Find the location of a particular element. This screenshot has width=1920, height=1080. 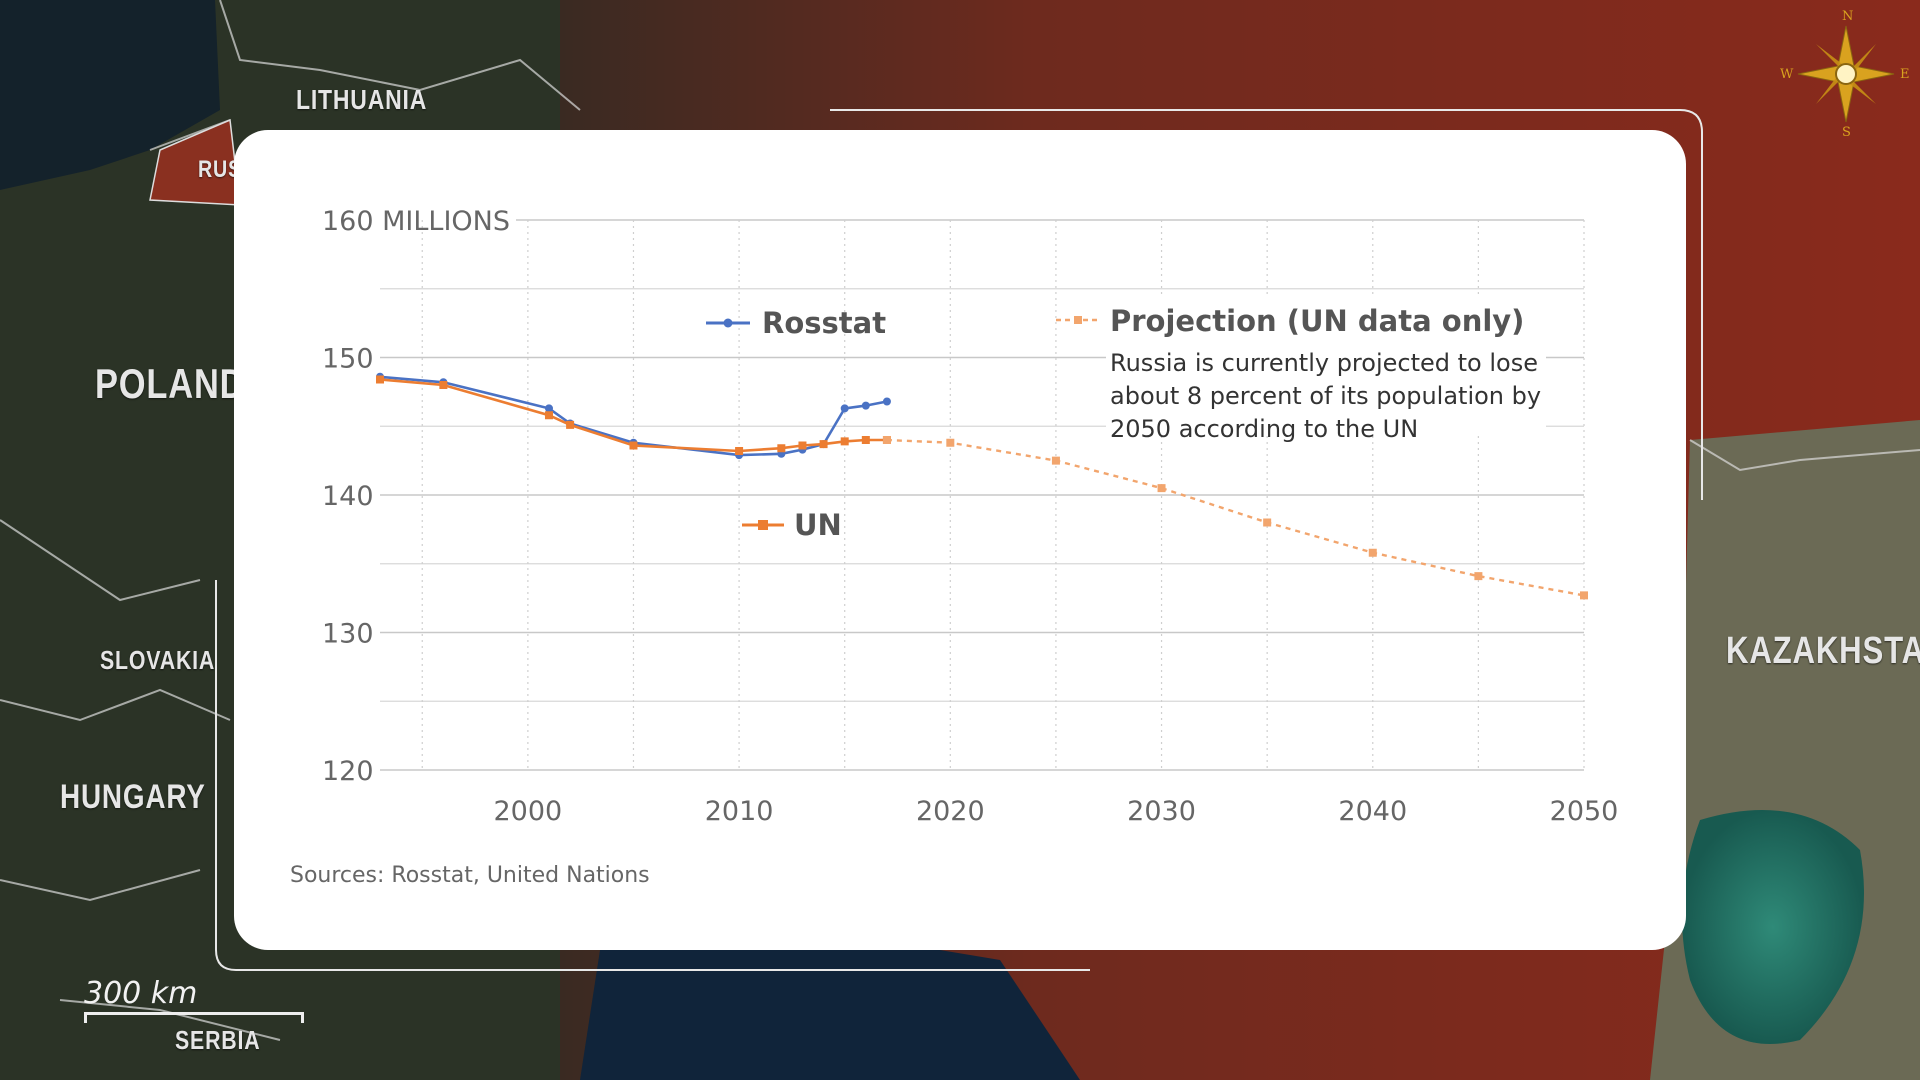

legend-projection-bg is located at coordinates (1326, 366).